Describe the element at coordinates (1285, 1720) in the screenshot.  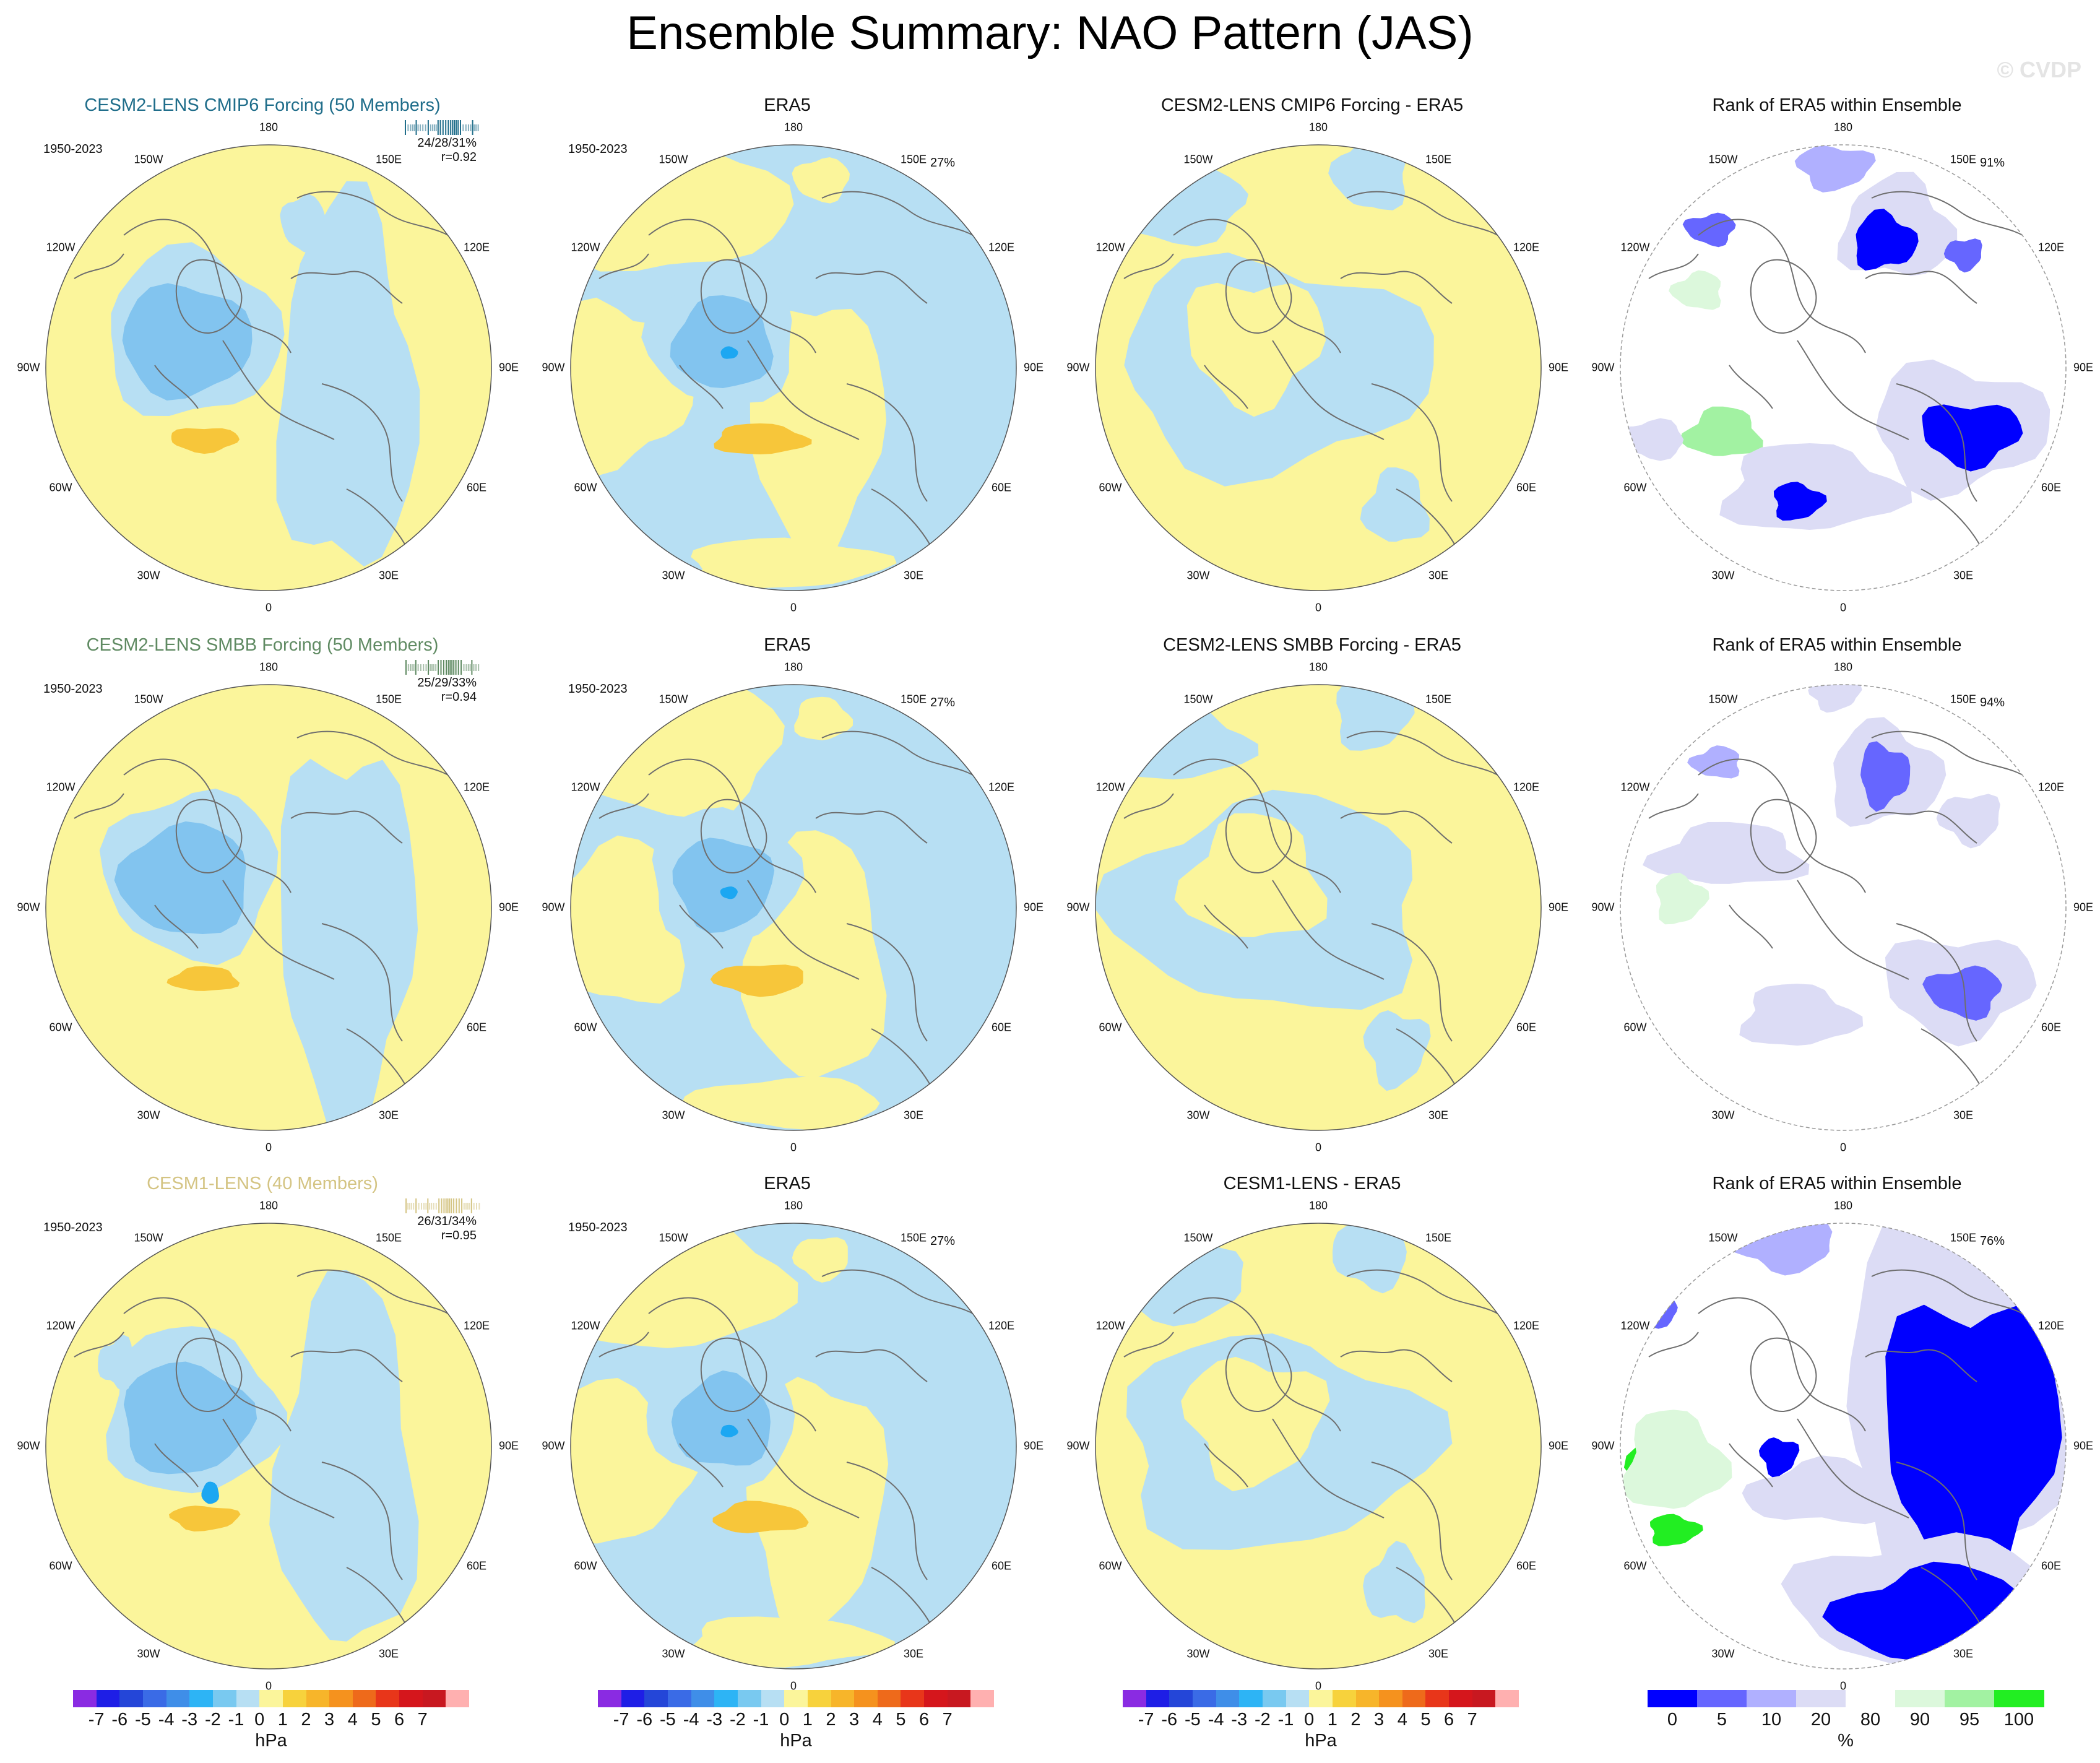
I see `colorbar-tick-label: -1` at that location.